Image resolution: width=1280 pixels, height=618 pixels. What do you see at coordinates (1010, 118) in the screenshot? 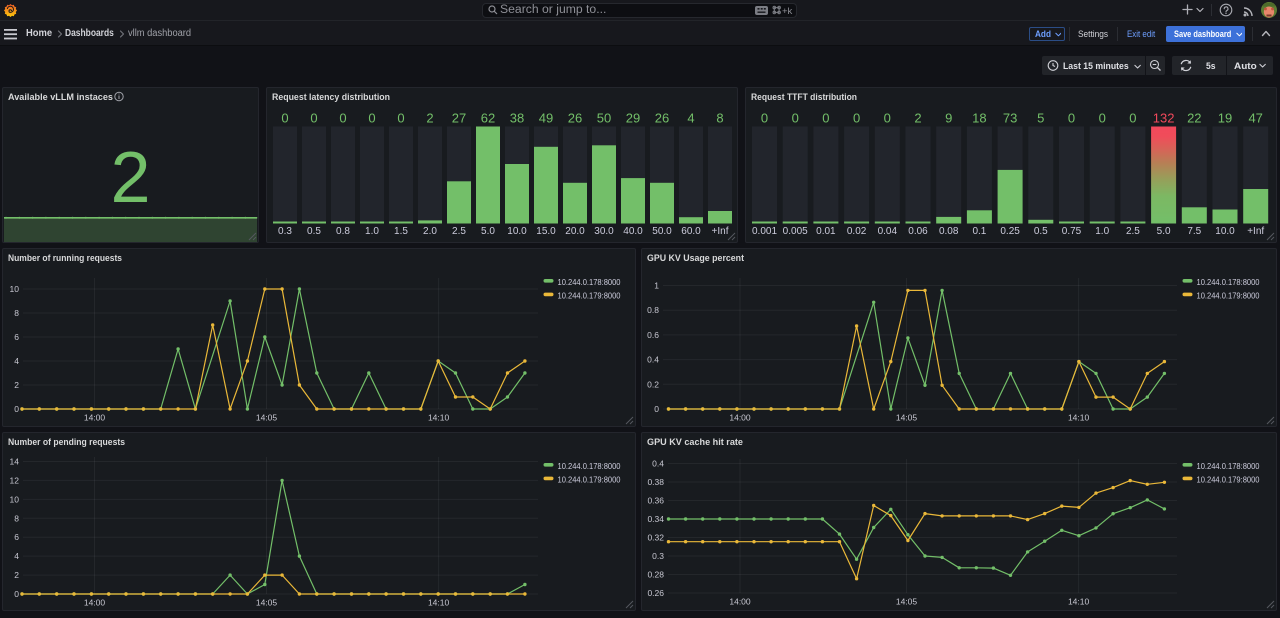
I see `svg-text: 73` at bounding box center [1010, 118].